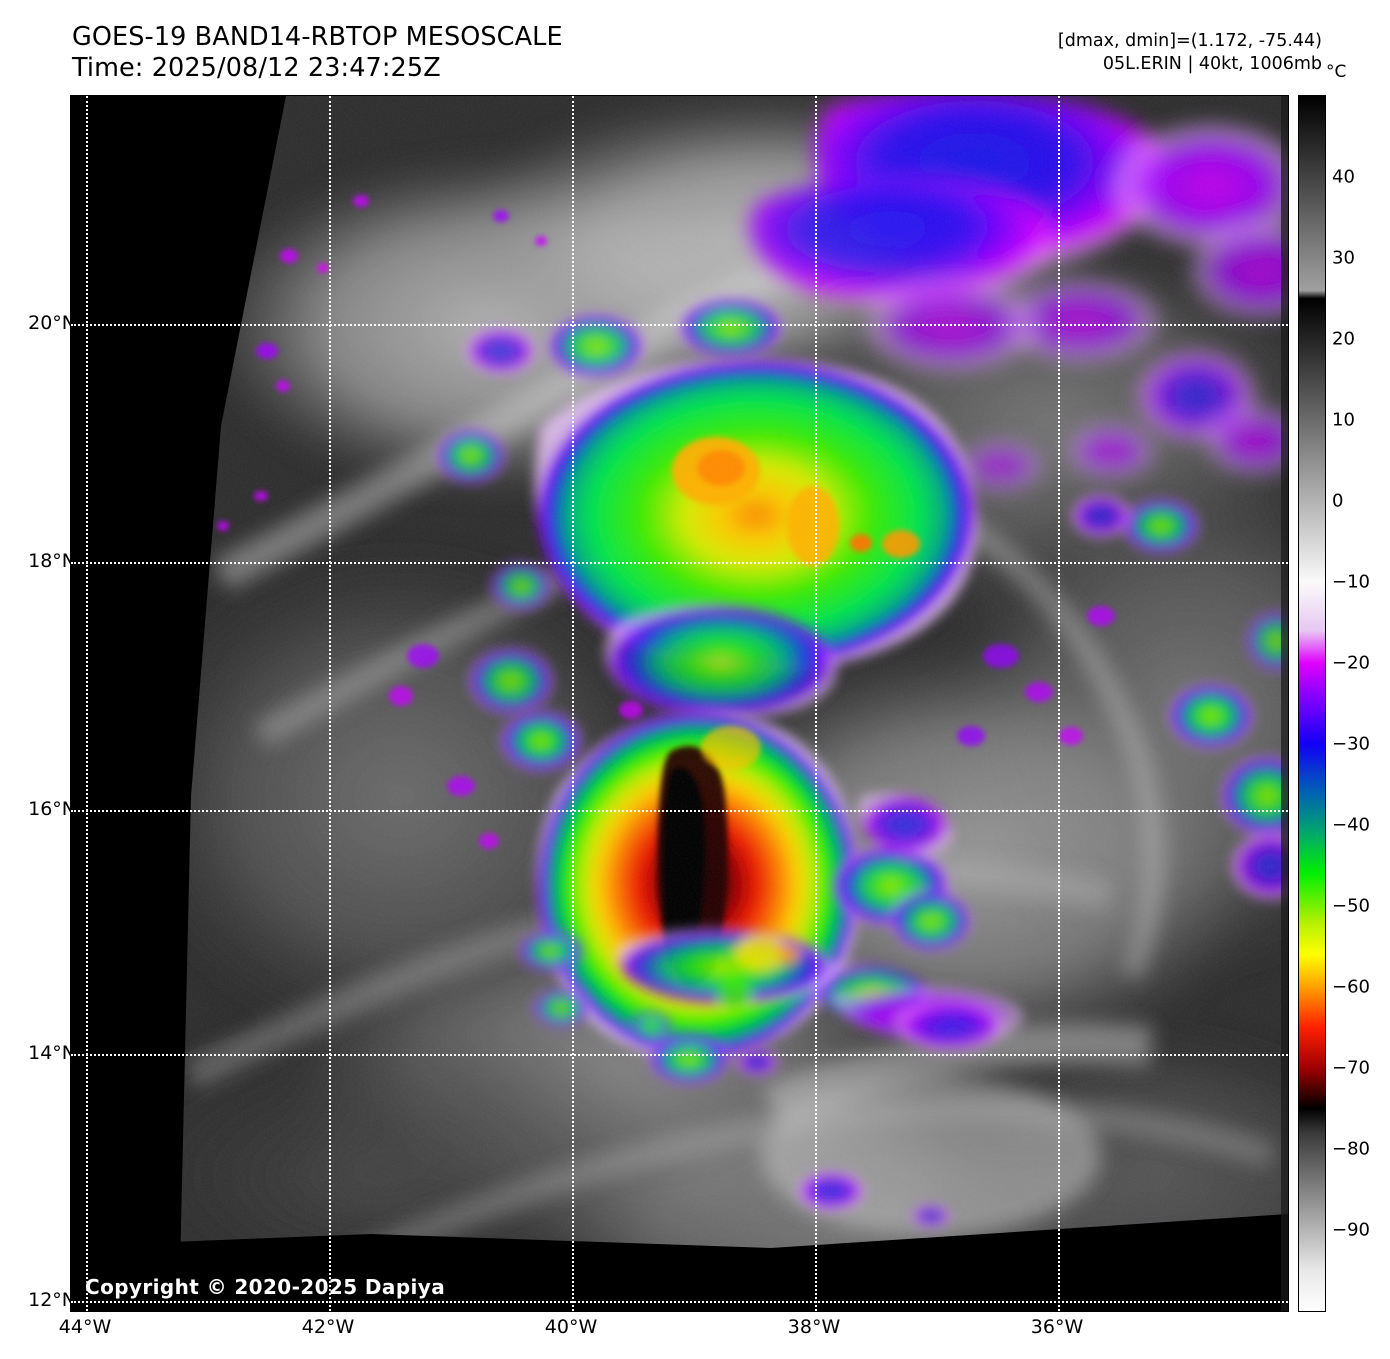 The width and height of the screenshot is (1390, 1359). I want to click on product-title: GOES-19 BAND14-RBTOP MESOSCALE, so click(317, 37).